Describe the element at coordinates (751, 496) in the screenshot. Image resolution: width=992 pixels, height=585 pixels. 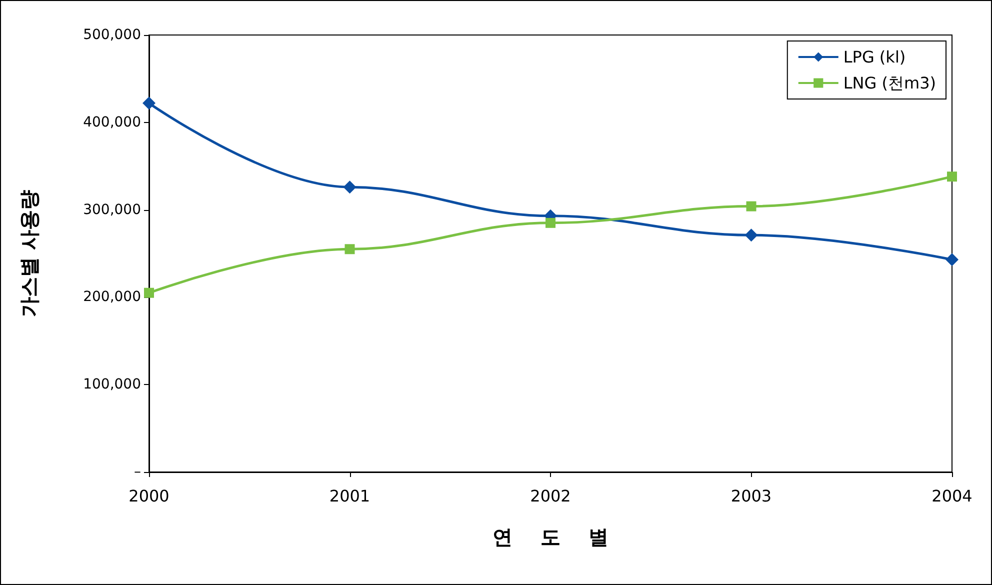
I see `x-tick-label: 2003` at that location.